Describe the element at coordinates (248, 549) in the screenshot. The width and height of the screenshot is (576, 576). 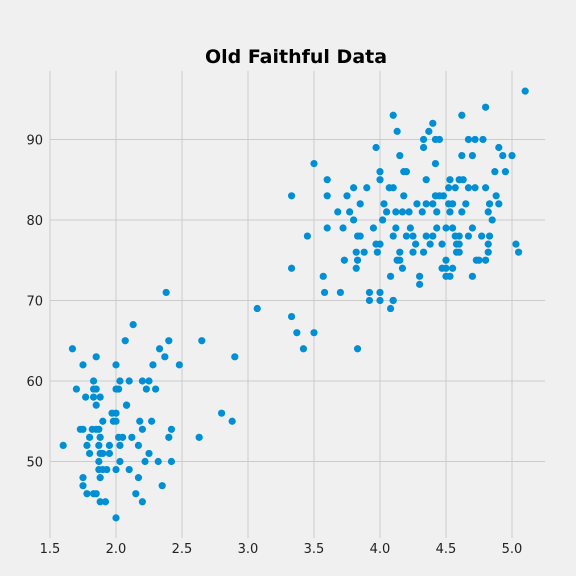
I see `x-tick-label: 3.0` at that location.